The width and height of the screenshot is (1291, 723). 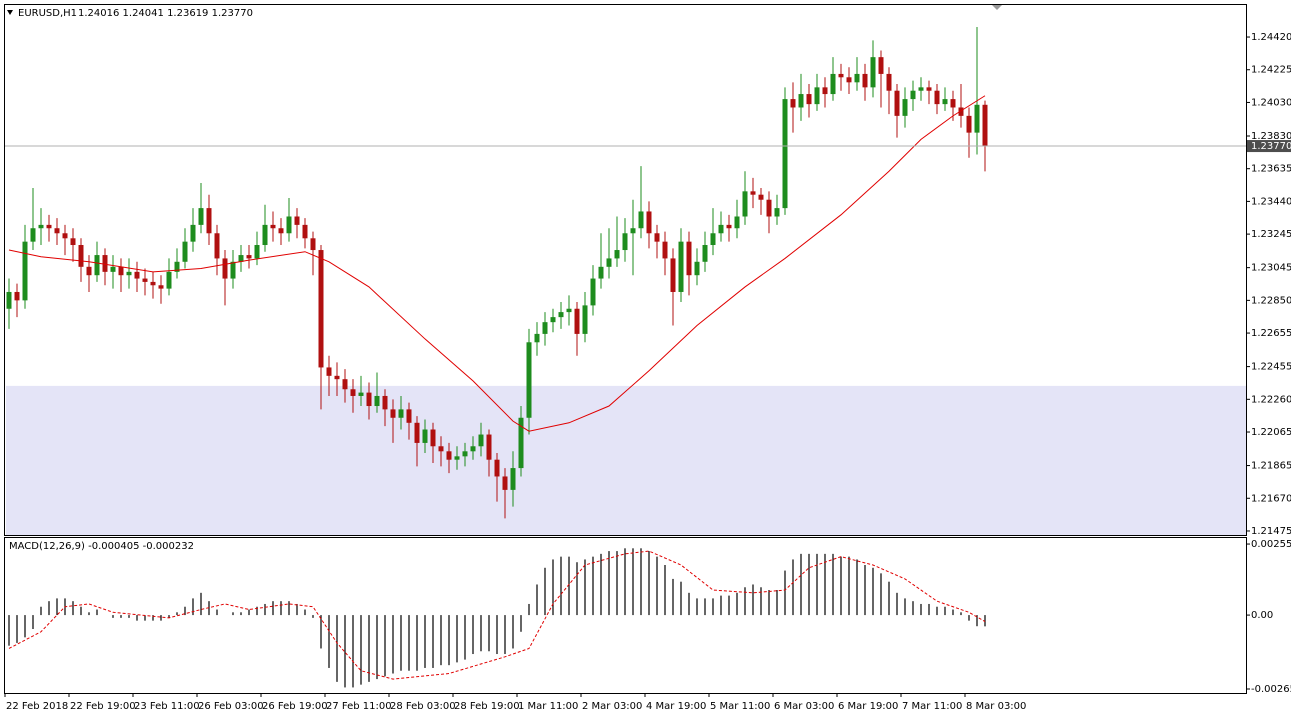 I want to click on macd-tick-label: -0.002656, so click(x=1271, y=689).